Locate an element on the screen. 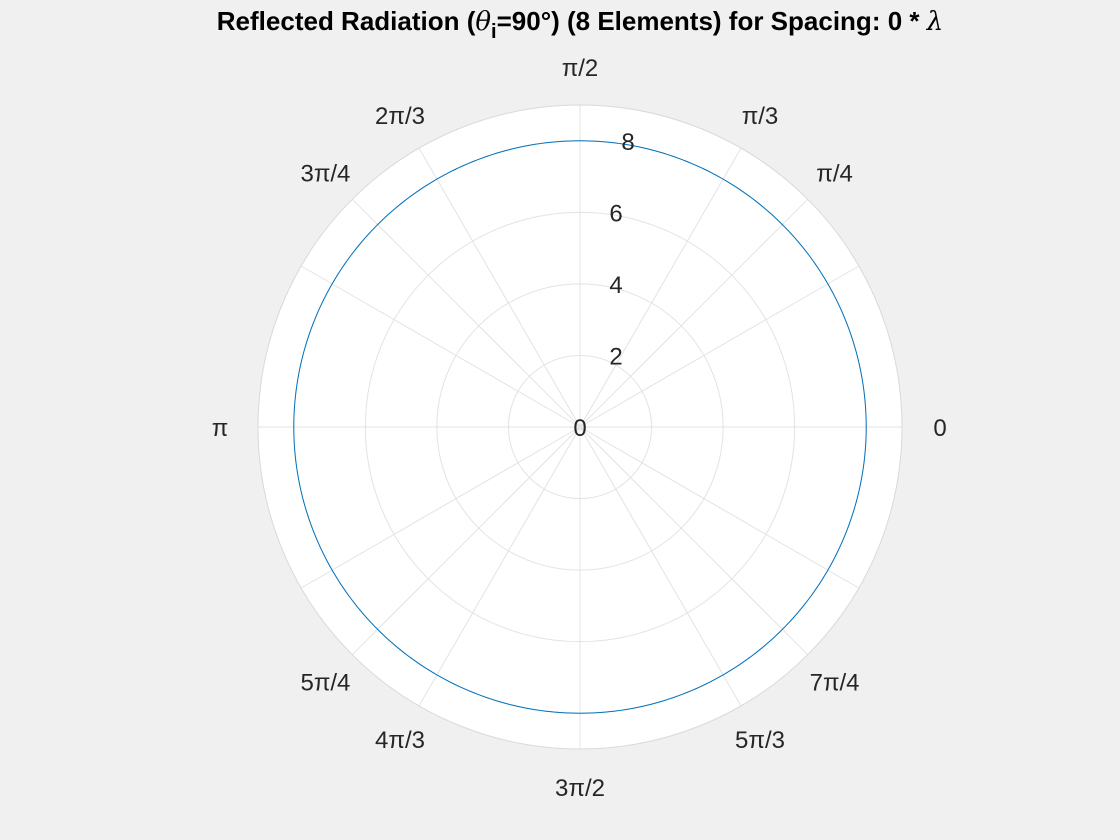  r-tick-label: 0 is located at coordinates (579, 428).